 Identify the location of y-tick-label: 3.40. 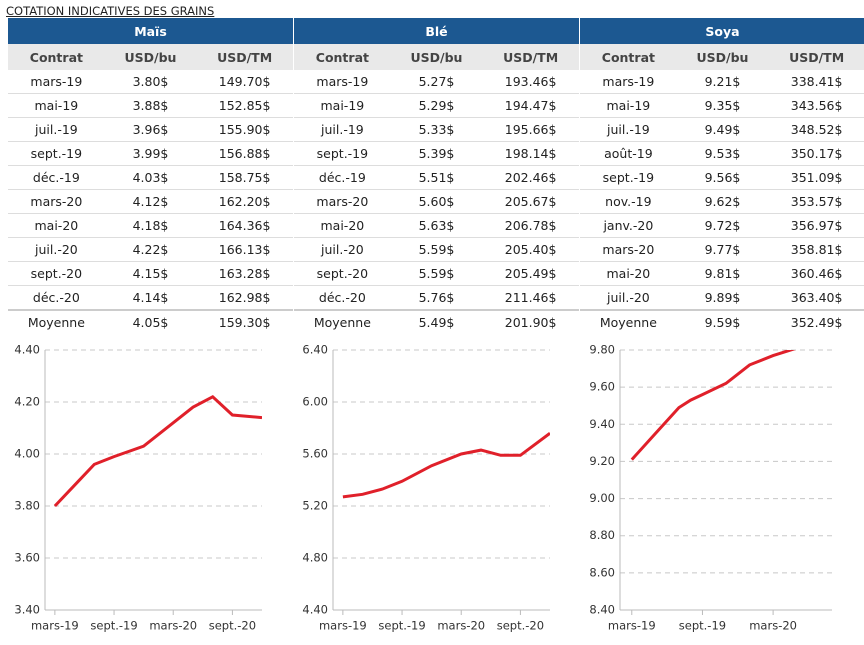
(27, 610).